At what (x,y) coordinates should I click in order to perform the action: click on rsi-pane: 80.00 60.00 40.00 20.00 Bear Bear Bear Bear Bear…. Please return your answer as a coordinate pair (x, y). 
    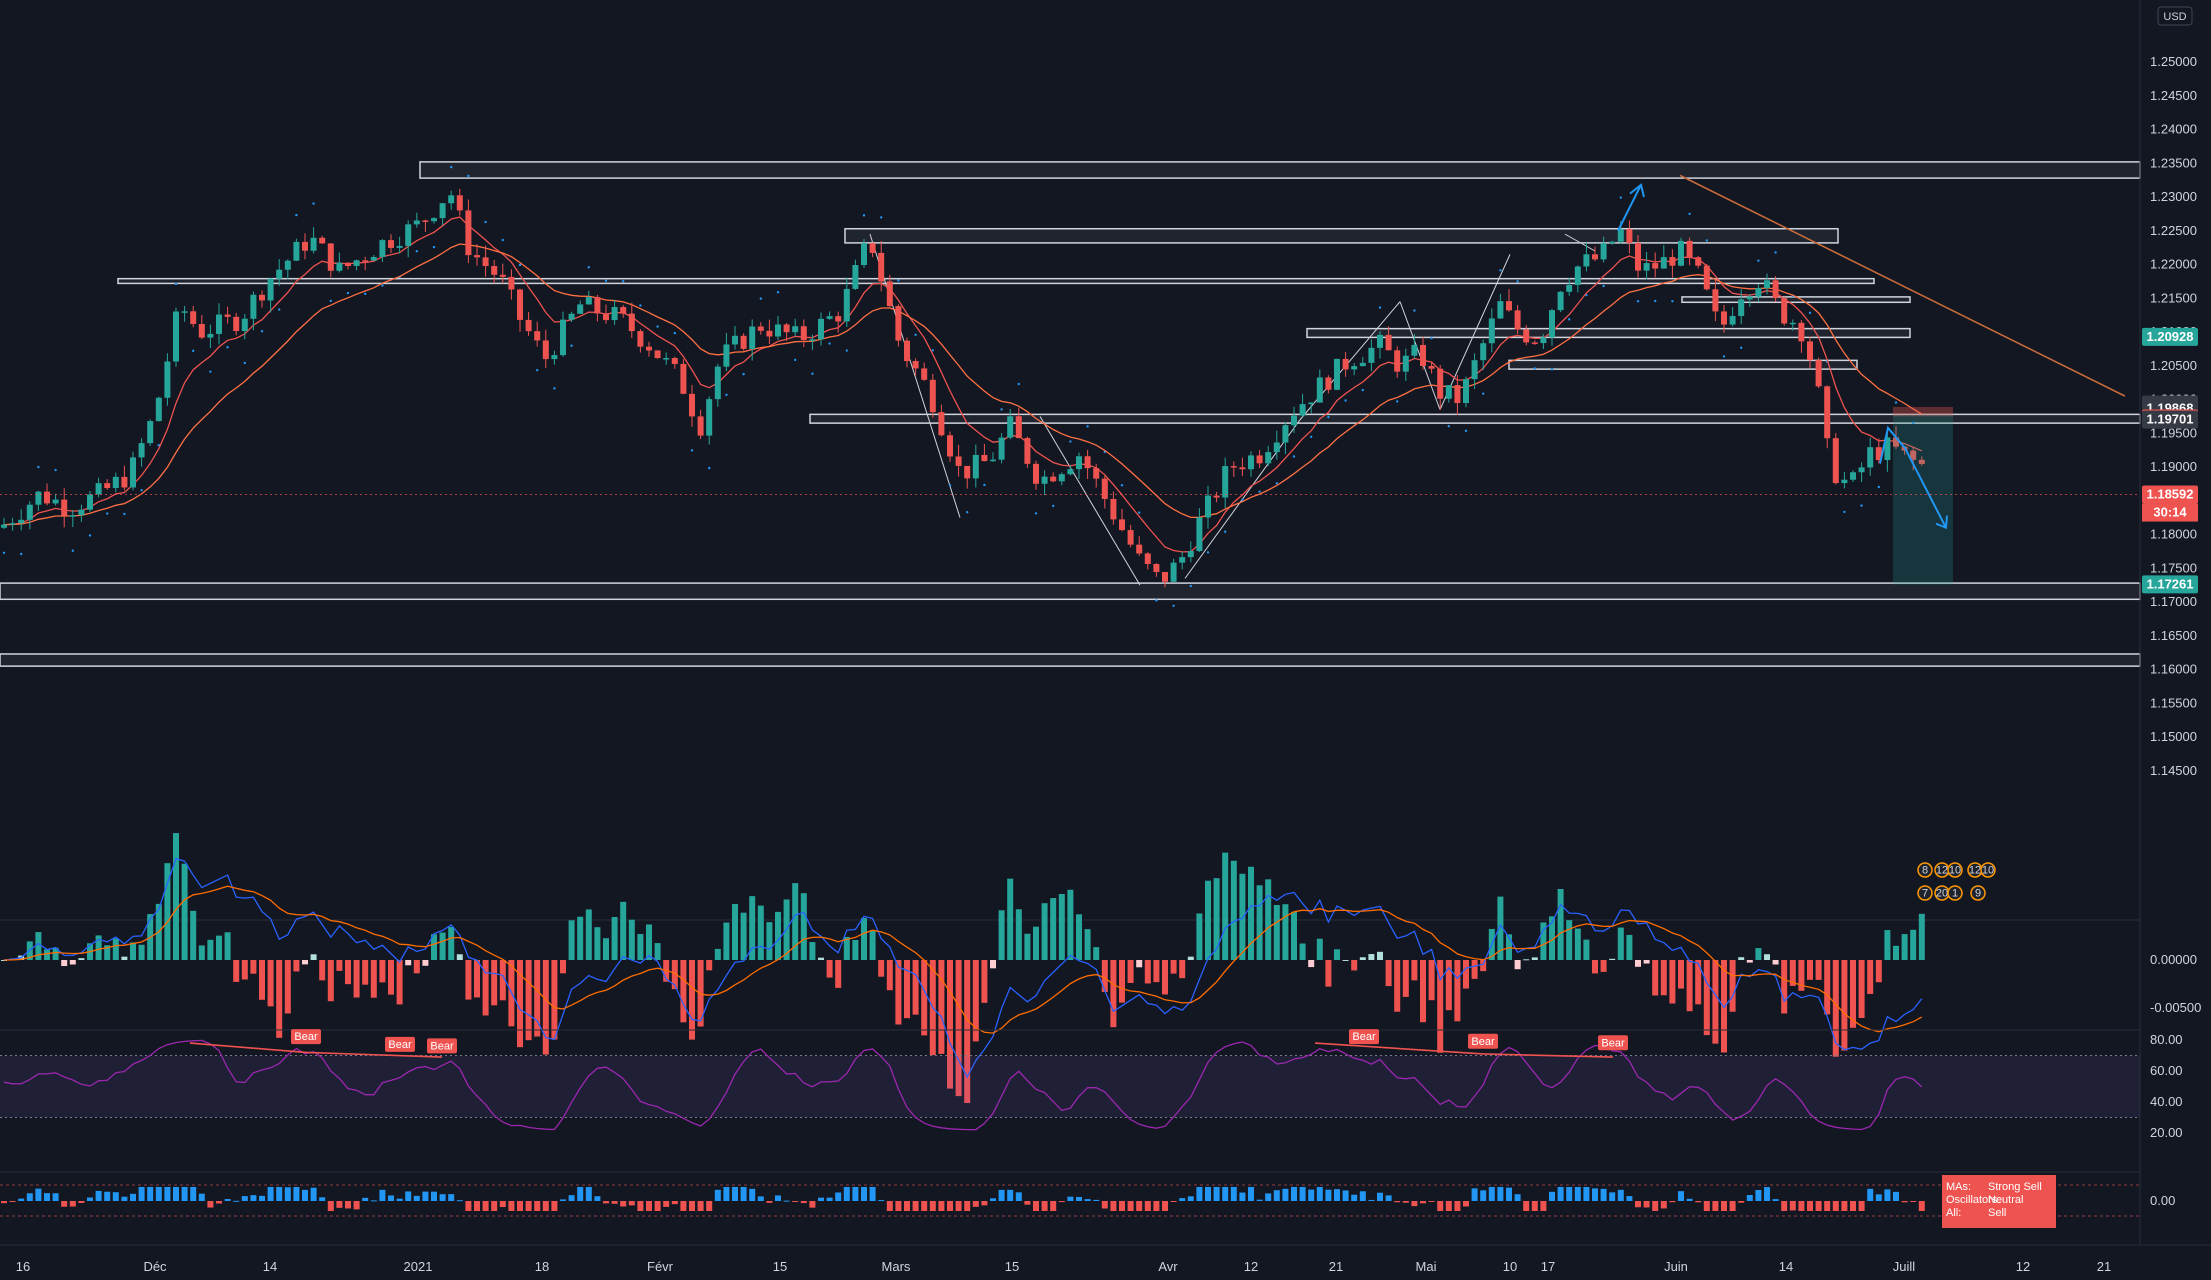
    Looking at the image, I should click on (1091, 1084).